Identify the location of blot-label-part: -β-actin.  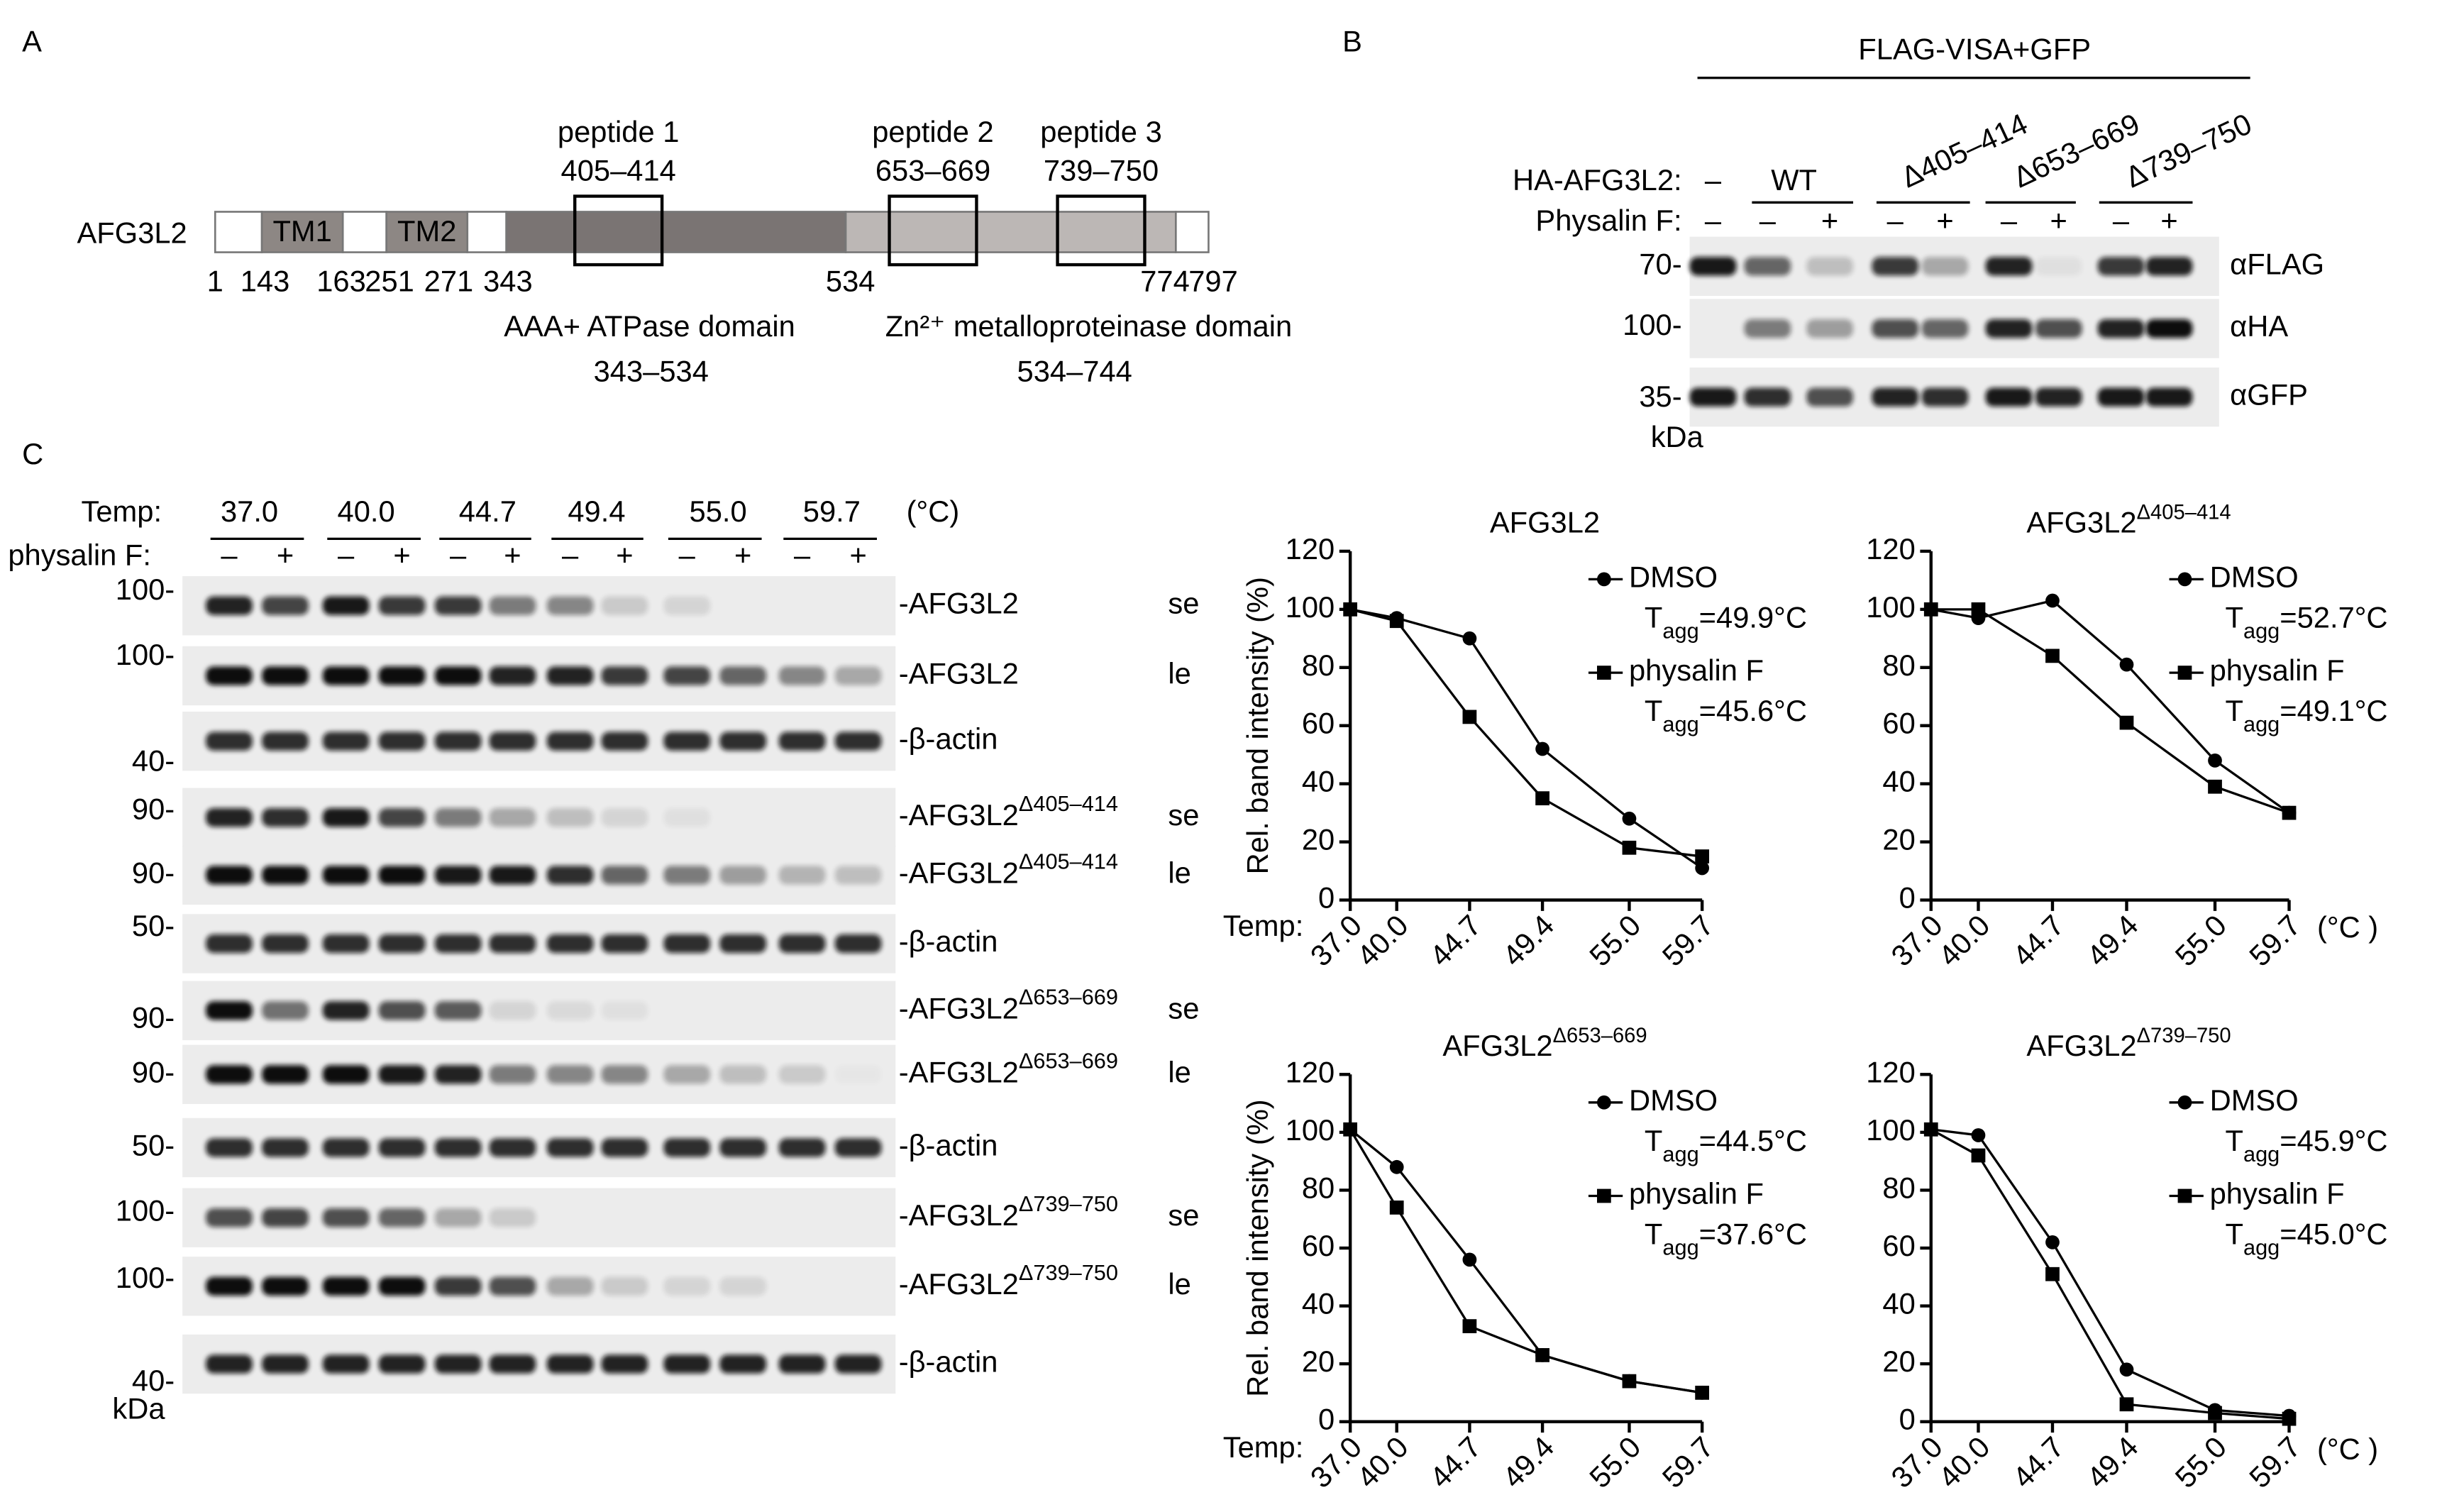
(948, 1144).